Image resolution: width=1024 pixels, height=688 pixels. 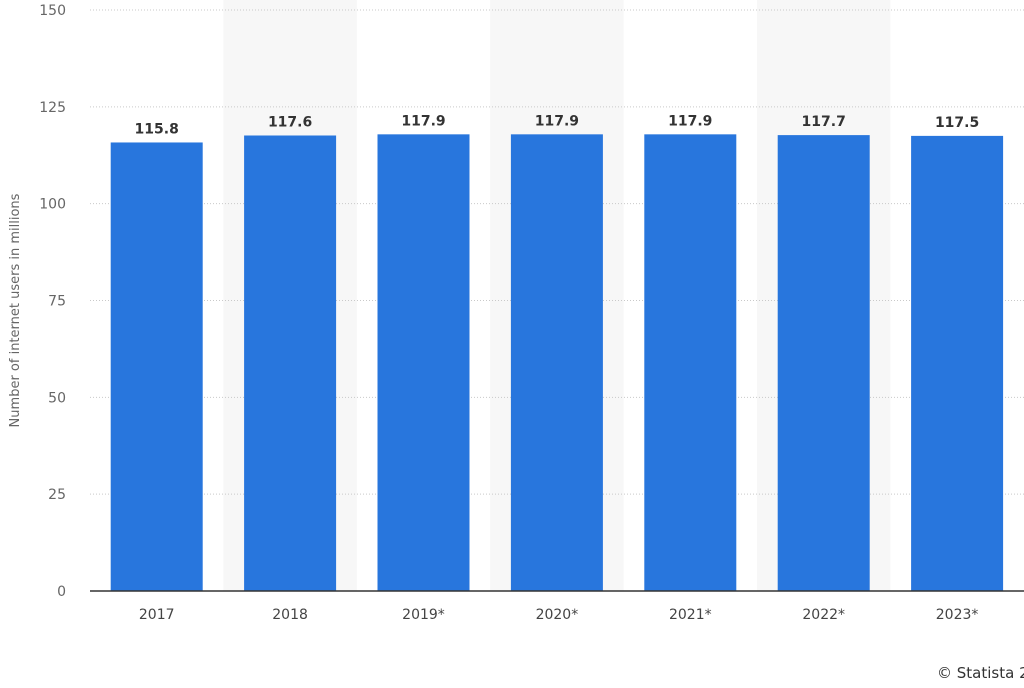 I want to click on data-labels: 115.8 117.6 117.9 117.9 117.9 117.7 117.5, so click(x=557, y=125).